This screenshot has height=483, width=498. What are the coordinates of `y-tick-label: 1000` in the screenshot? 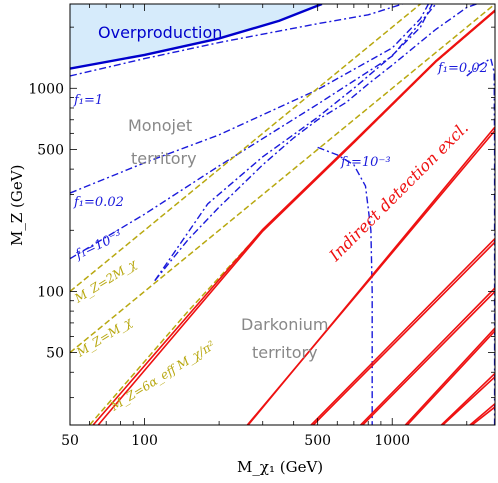 It's located at (46, 89).